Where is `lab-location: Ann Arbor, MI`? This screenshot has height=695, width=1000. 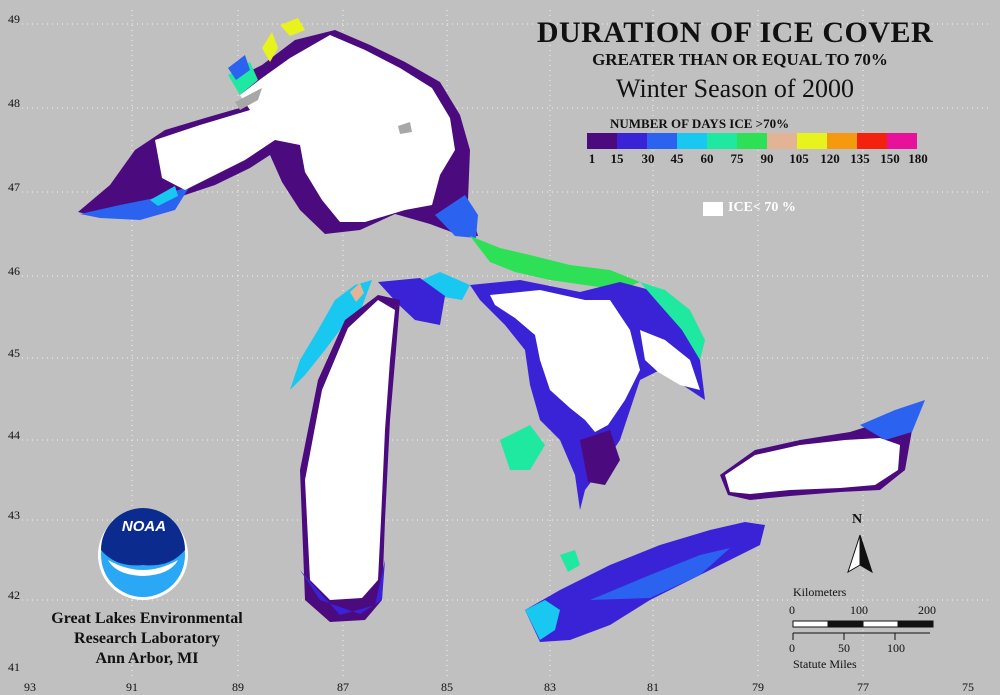 lab-location: Ann Arbor, MI is located at coordinates (147, 658).